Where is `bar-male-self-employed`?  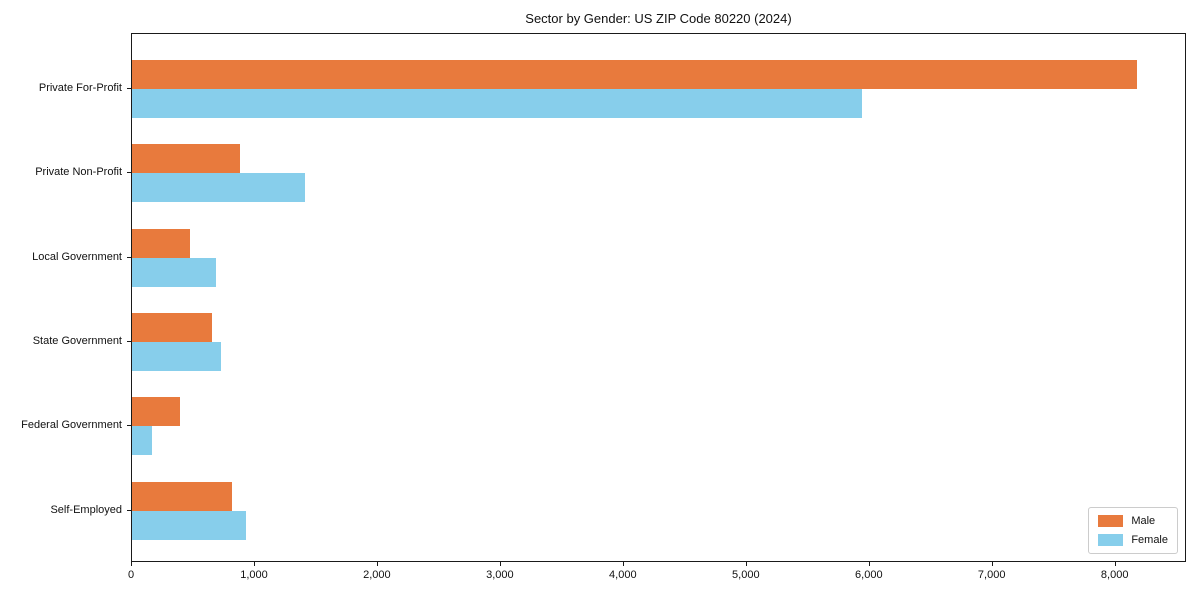 bar-male-self-employed is located at coordinates (182, 496).